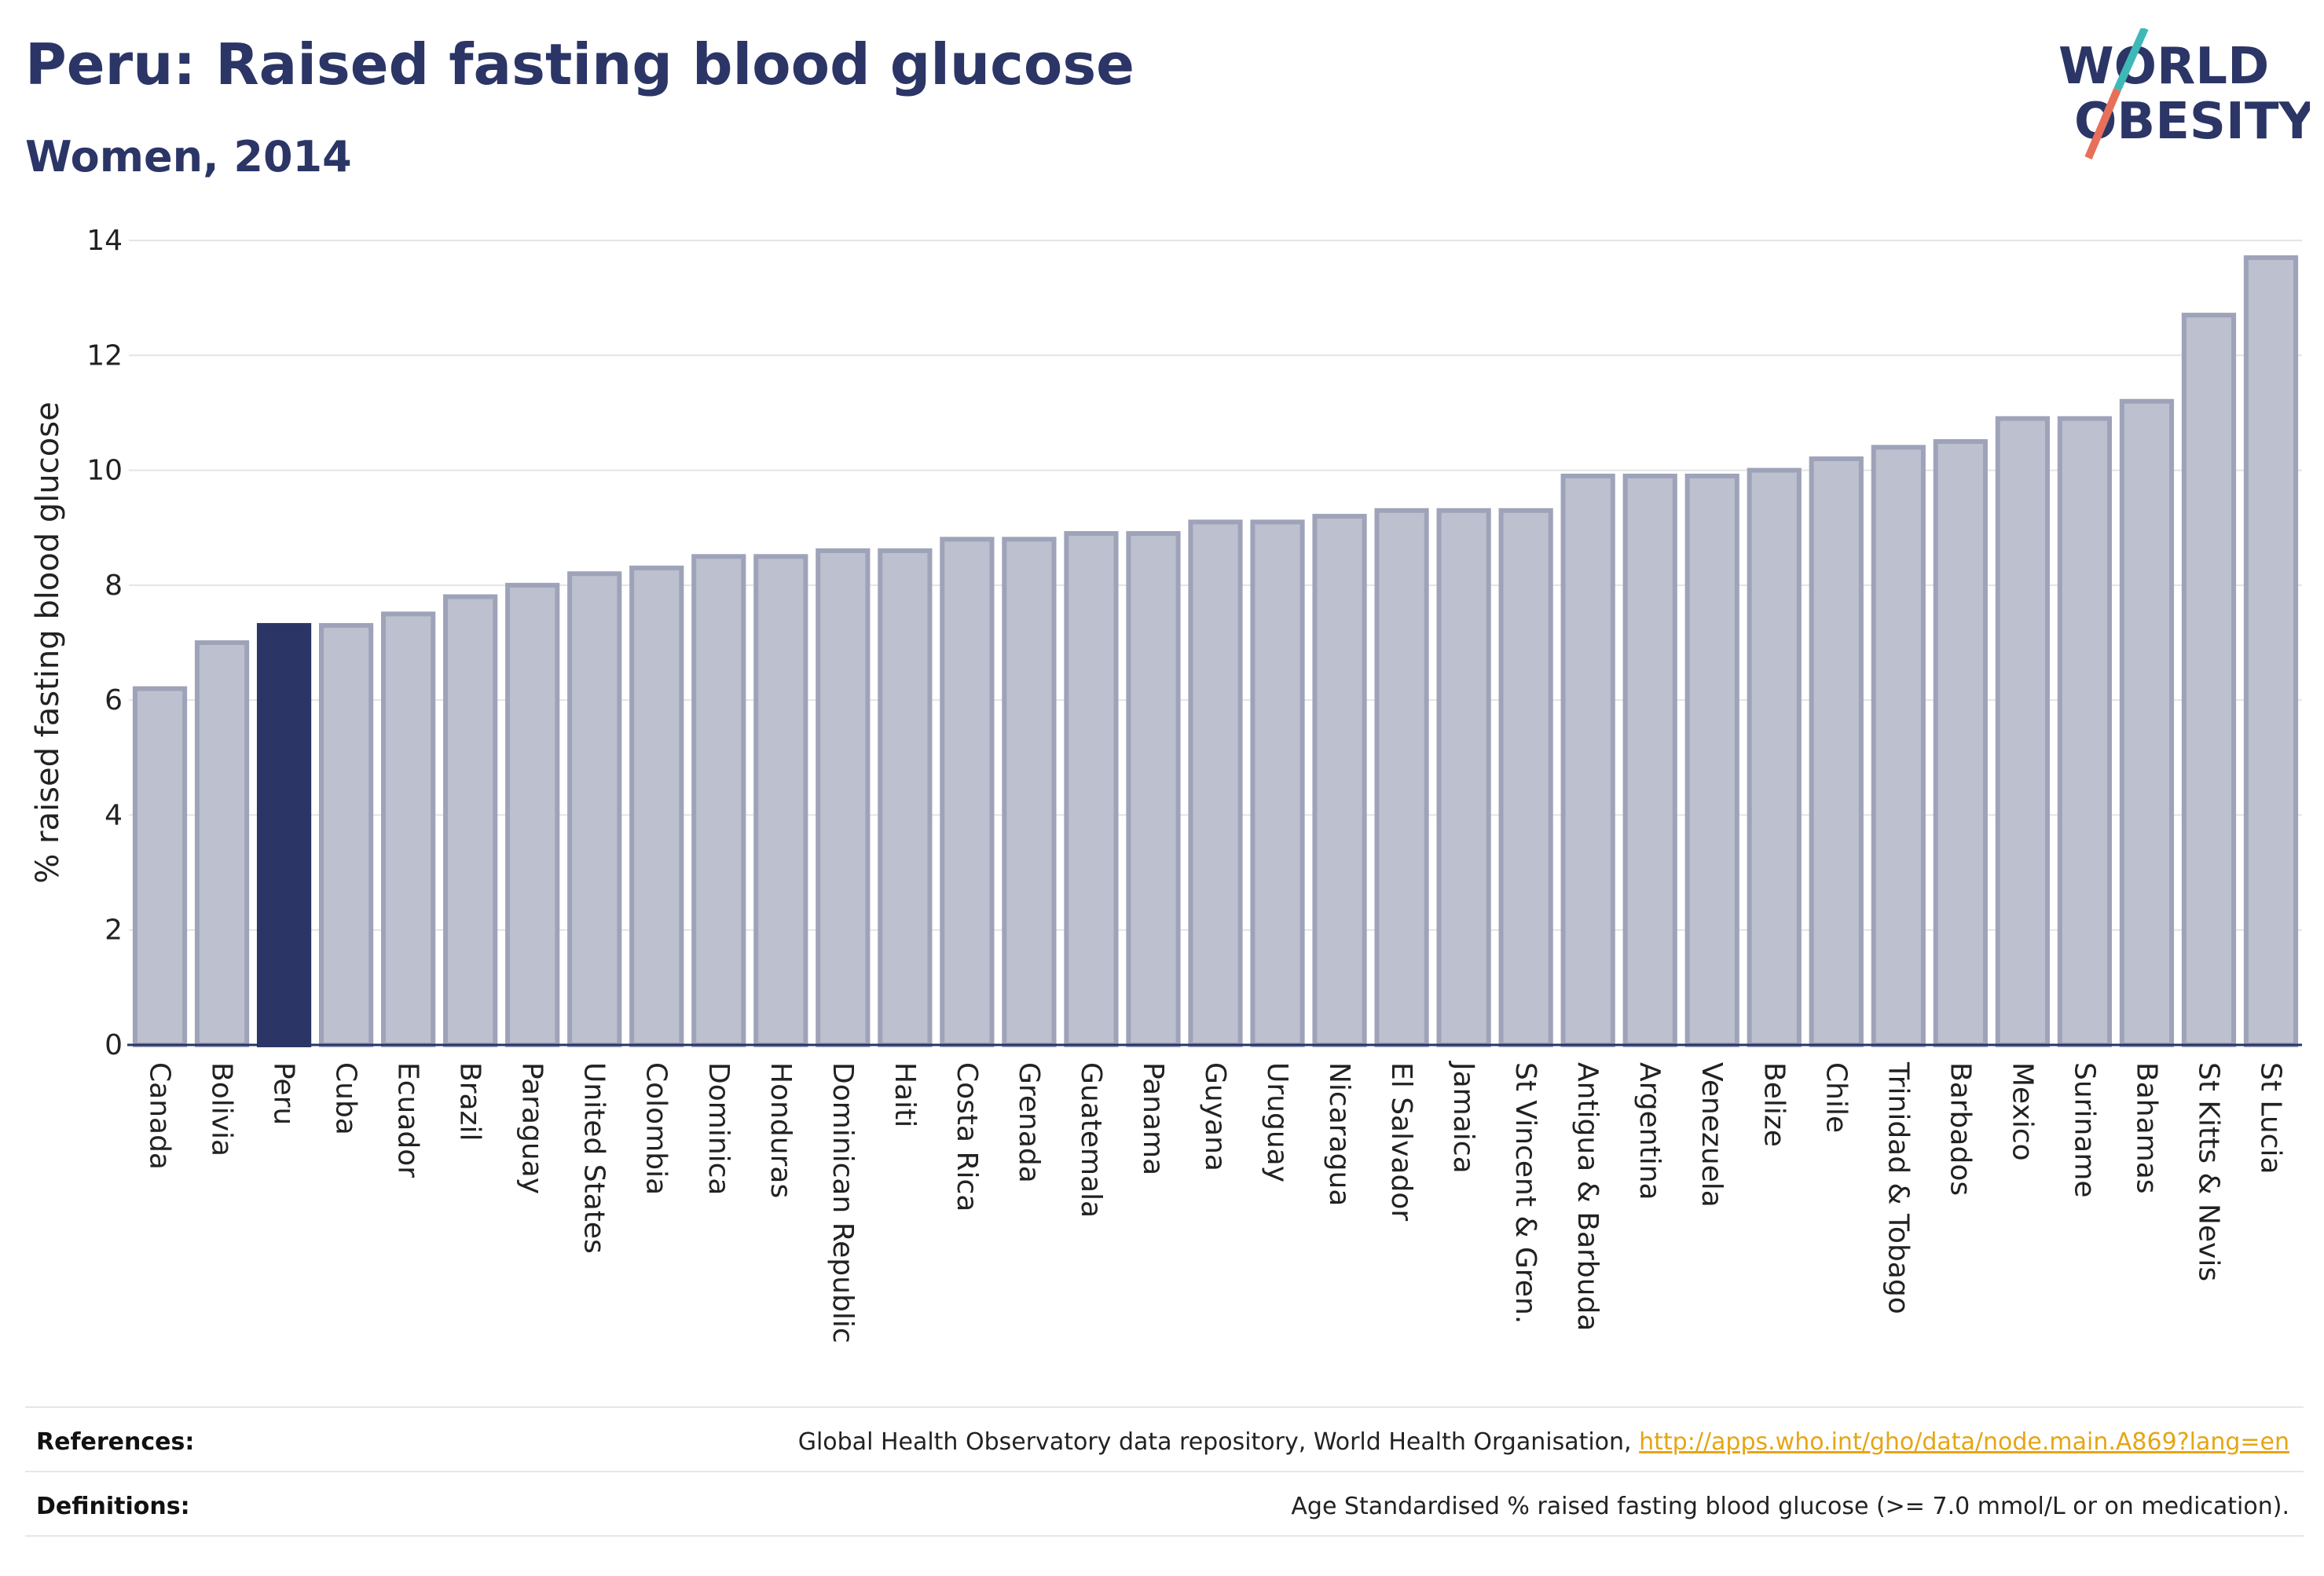 The image size is (2324, 1576). What do you see at coordinates (113, 586) in the screenshot?
I see `y-tick-label: 8` at bounding box center [113, 586].